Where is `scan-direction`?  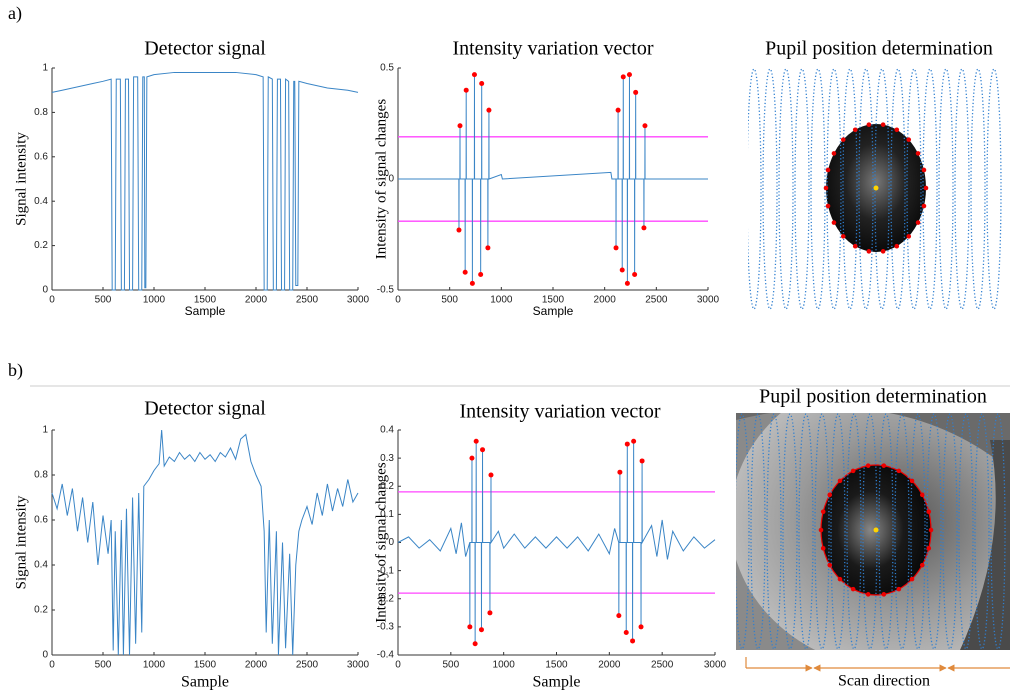
scan-direction is located at coordinates (877, 664).